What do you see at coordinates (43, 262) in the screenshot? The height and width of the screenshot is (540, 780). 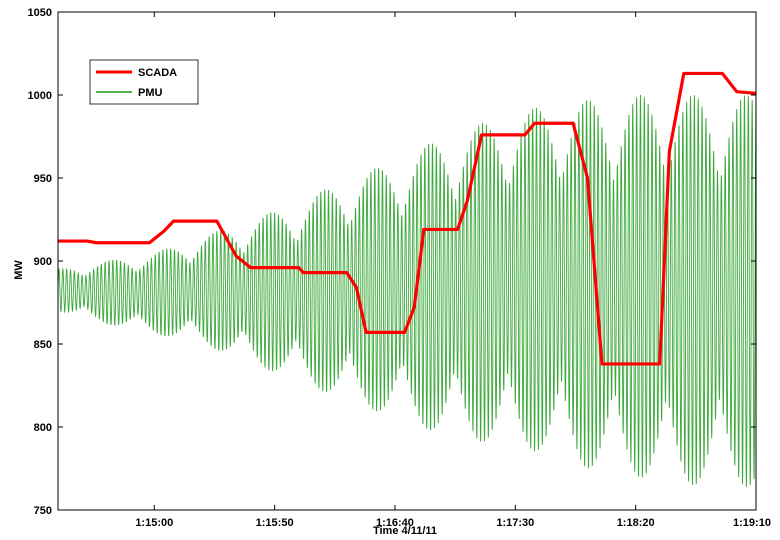 I see `y-tick-label: 900` at bounding box center [43, 262].